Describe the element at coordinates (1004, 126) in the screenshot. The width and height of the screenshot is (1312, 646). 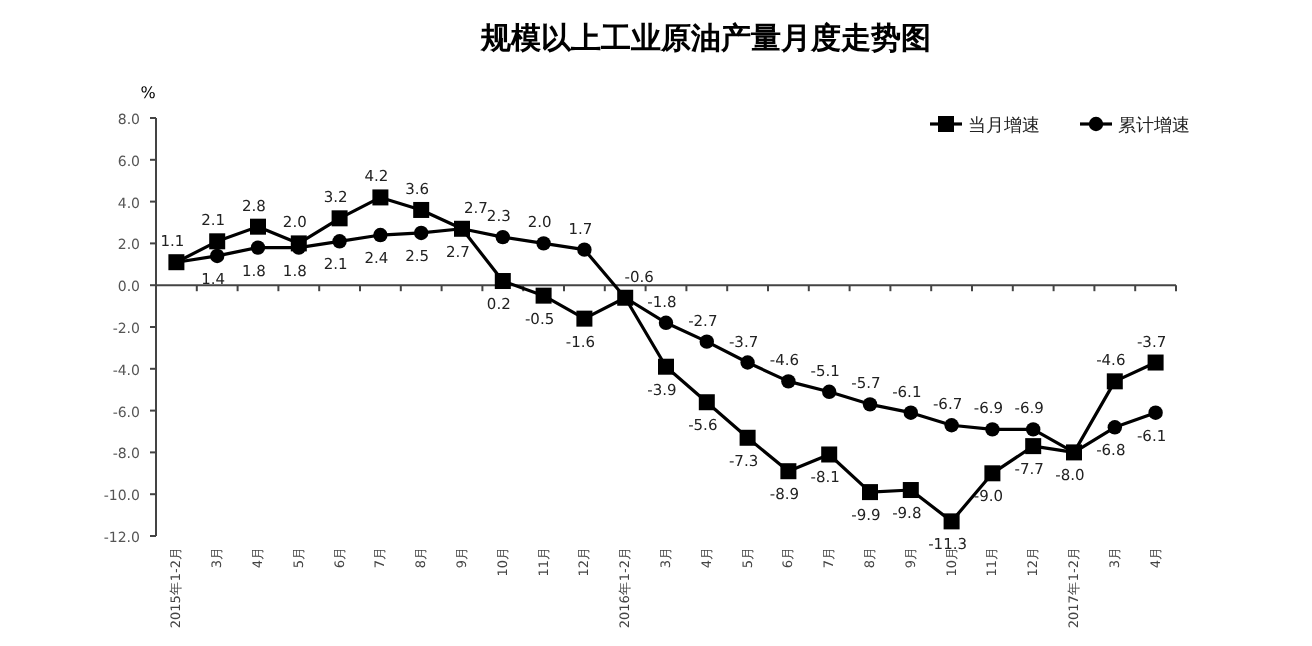
I see `legend-label: 当月增速` at that location.